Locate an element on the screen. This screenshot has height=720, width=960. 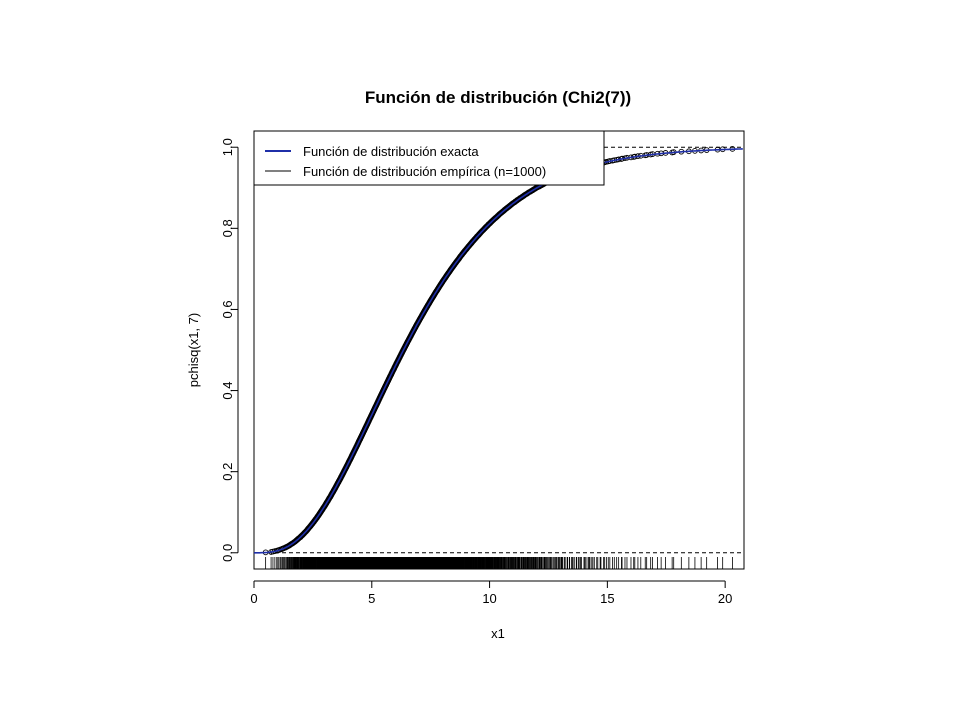
y-axis-label: pchisq(x1, 7) is located at coordinates (193, 350).